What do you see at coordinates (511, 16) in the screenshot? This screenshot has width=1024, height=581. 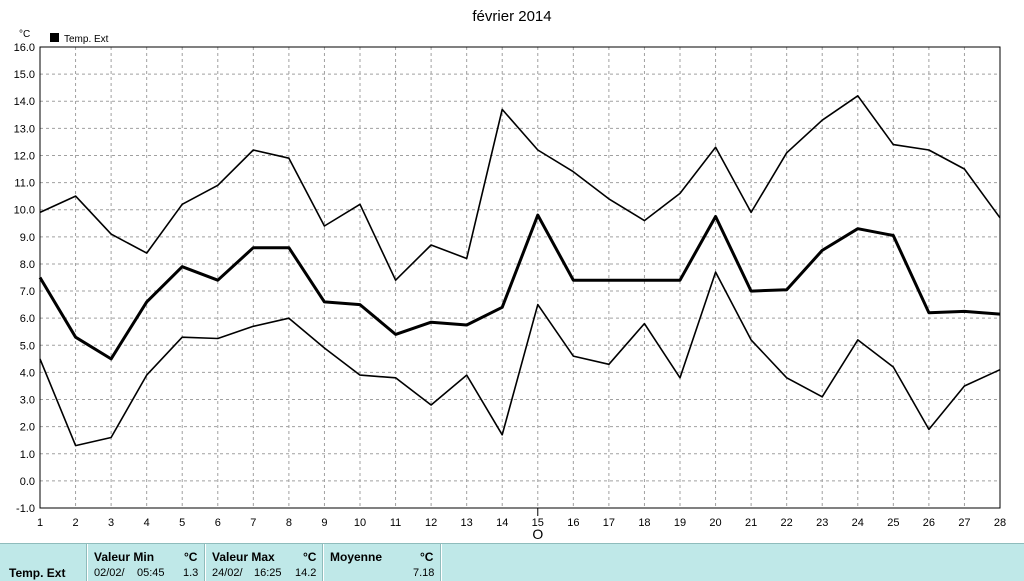 I see `chart-title: février 2014` at bounding box center [511, 16].